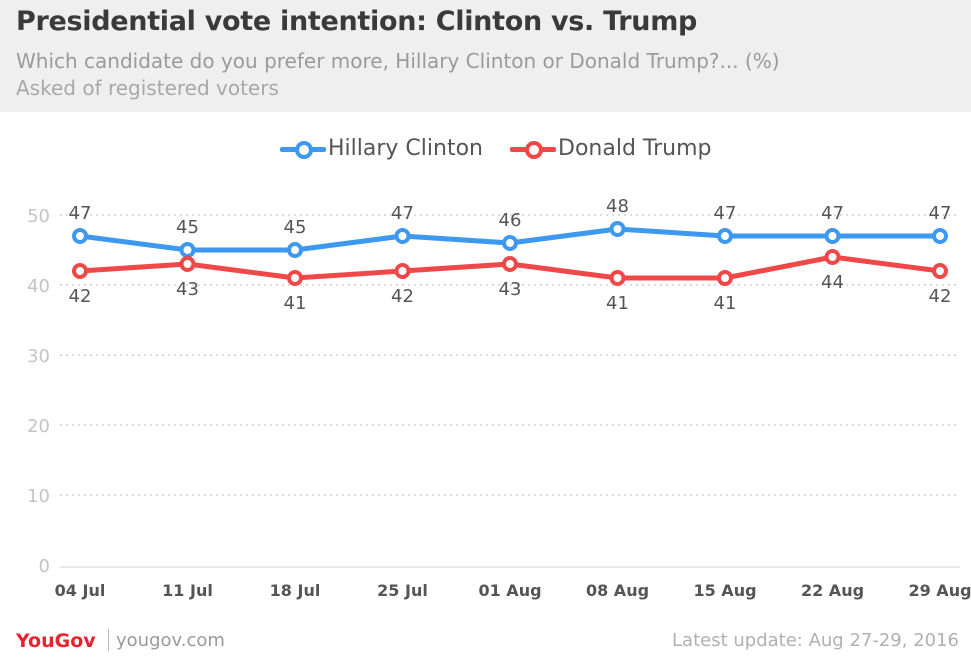 The image size is (971, 664). I want to click on latest-update: Latest update: Aug 27-29, 2016, so click(815, 640).